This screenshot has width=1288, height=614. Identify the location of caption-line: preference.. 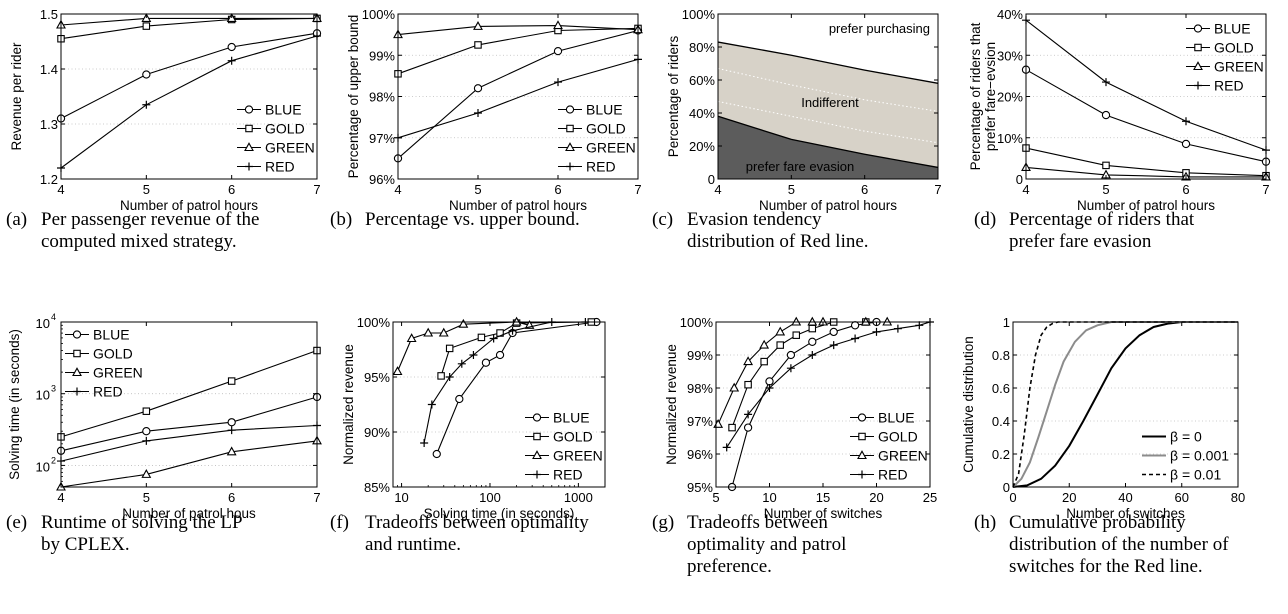
(729, 566).